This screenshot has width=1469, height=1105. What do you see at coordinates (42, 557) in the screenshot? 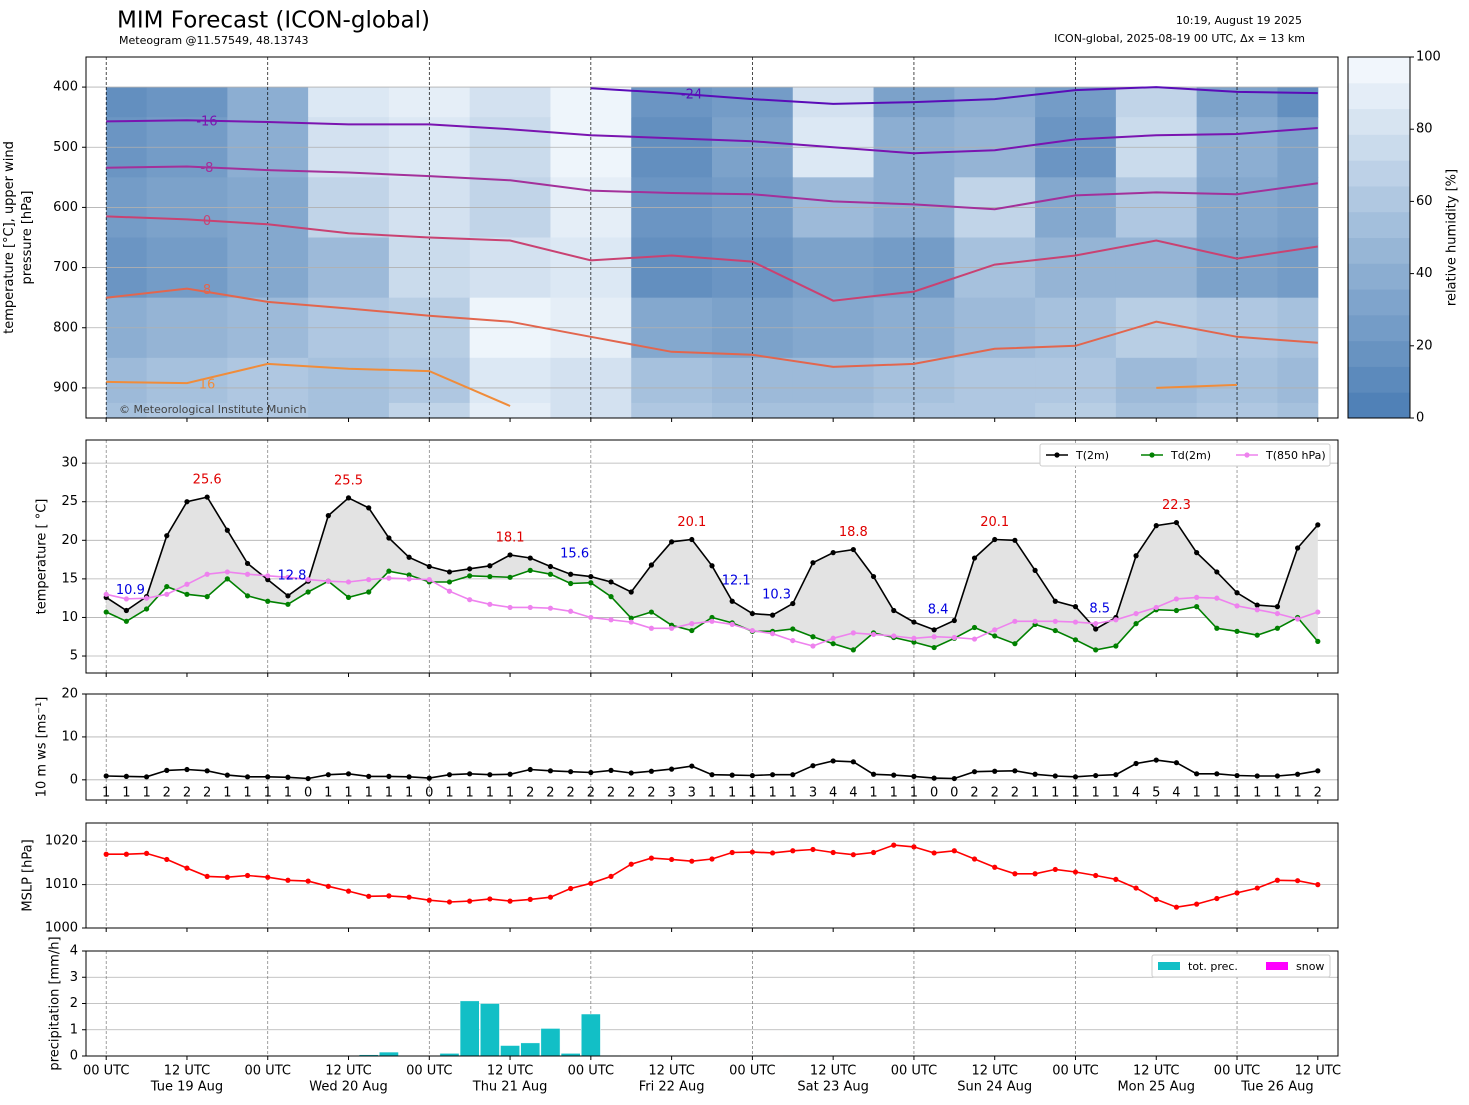
I see `y-axis-label: temperature [ °C]` at bounding box center [42, 557].